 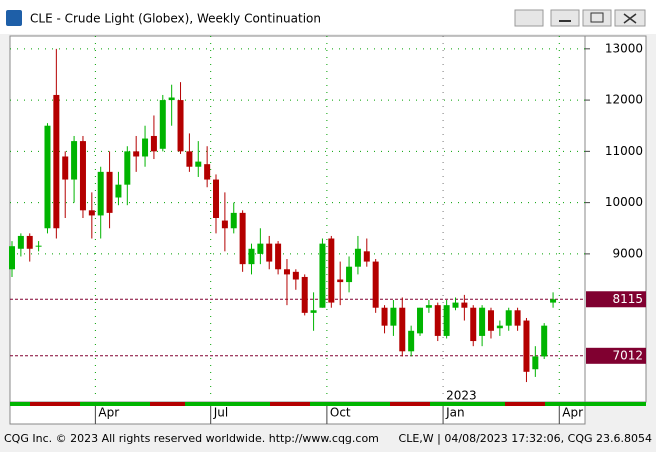 I want to click on x-tick-label: Jul, so click(x=220, y=413).